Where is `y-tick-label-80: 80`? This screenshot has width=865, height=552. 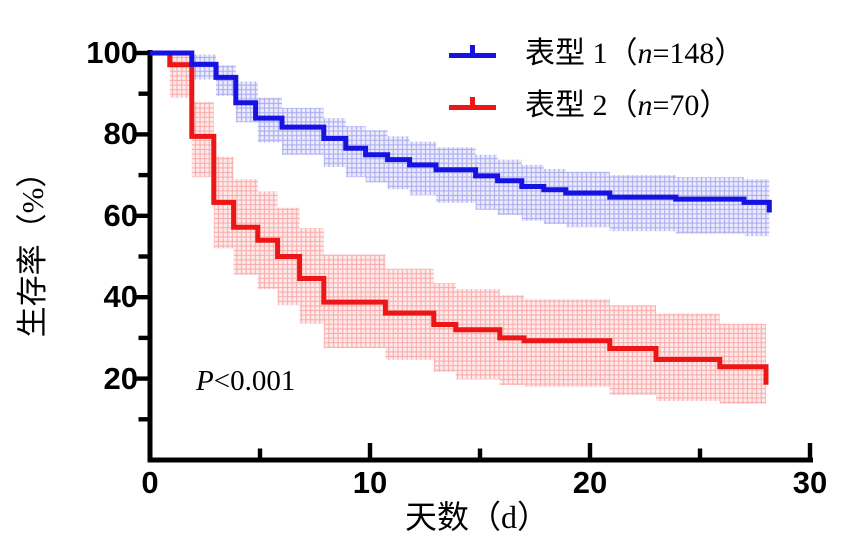
y-tick-label-80: 80 is located at coordinates (120, 134).